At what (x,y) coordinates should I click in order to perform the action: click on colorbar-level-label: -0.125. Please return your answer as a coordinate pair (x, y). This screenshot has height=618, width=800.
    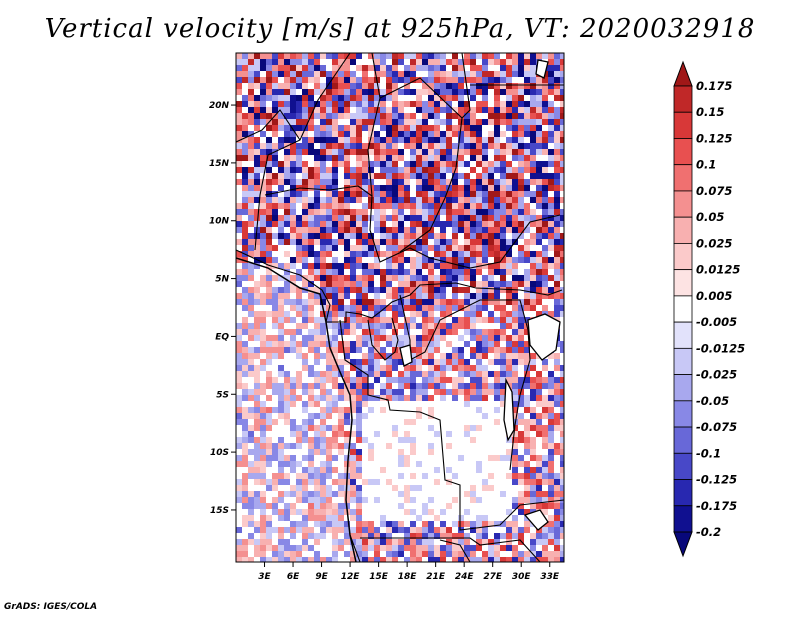
    Looking at the image, I should click on (716, 480).